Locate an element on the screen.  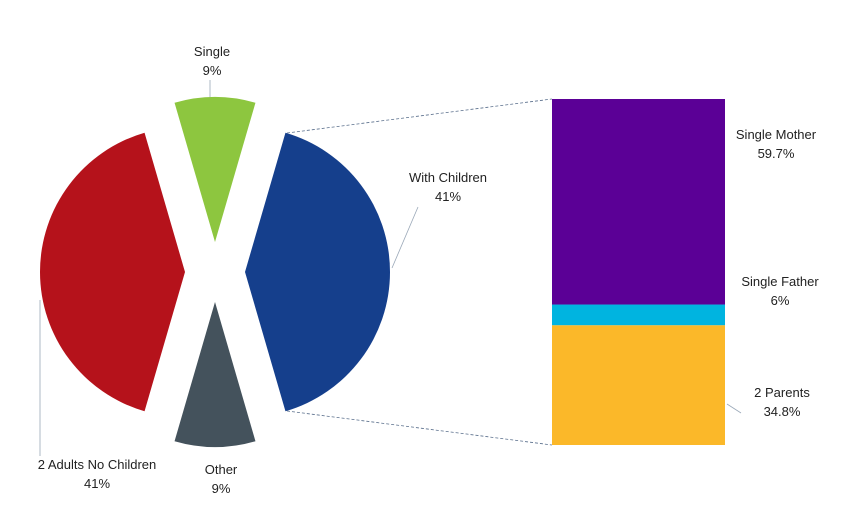
segment-label: Single Mother 59.7% is located at coordinates (776, 144).